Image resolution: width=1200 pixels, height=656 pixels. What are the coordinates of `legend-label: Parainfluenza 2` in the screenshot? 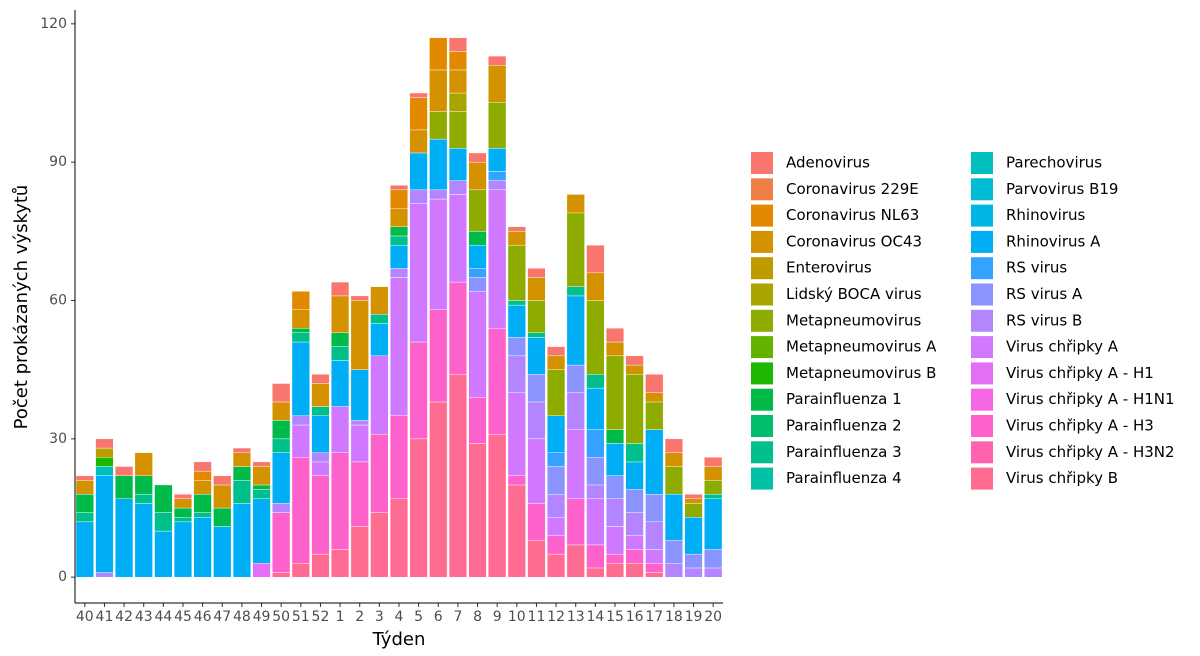 It's located at (844, 426).